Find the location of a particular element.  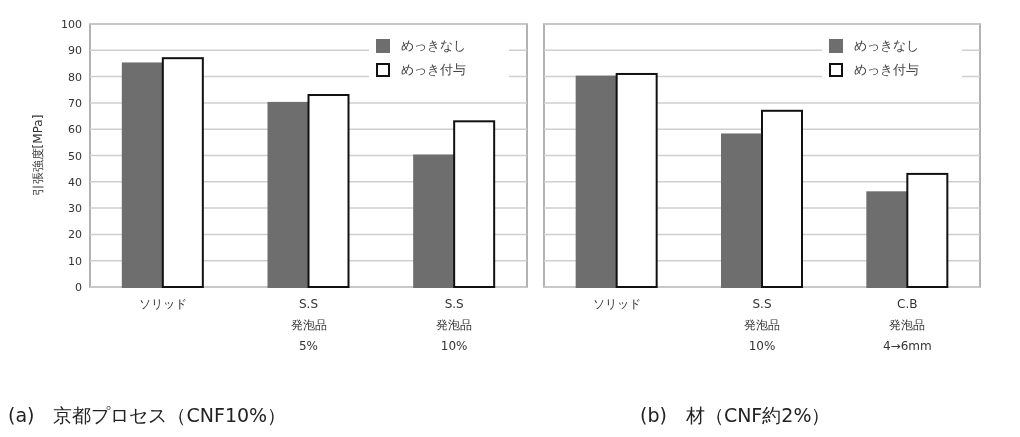

y-tick-label: 50 is located at coordinates (75, 156).